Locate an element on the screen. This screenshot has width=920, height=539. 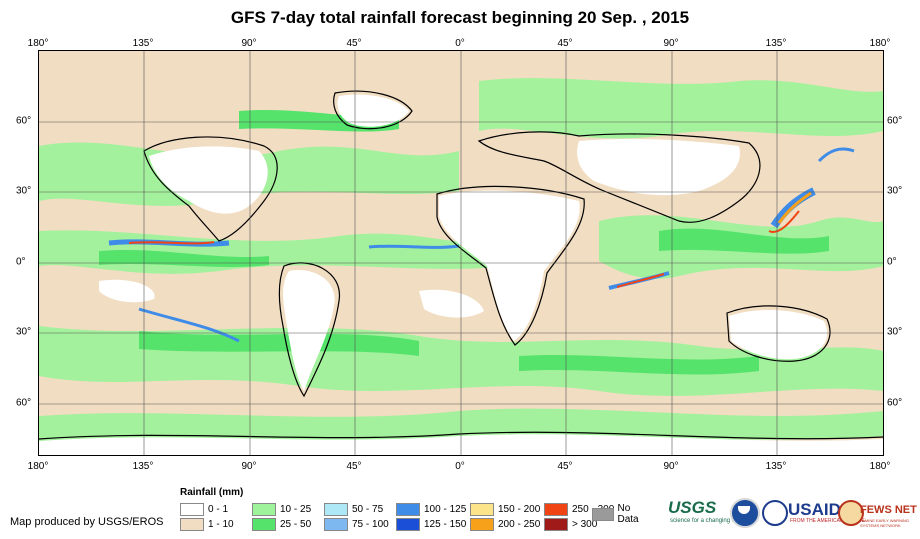
legend-label: No Data is located at coordinates (628, 514).